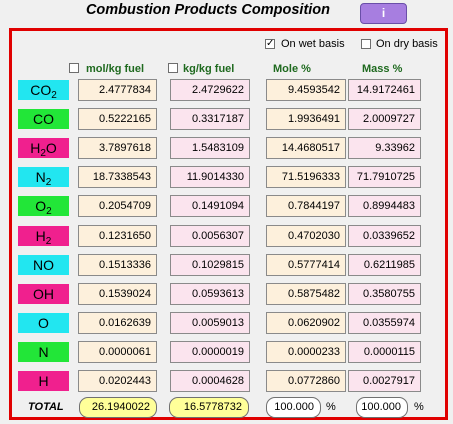  Describe the element at coordinates (306, 177) in the screenshot. I see `mole-pct-field: 71.5196333` at that location.